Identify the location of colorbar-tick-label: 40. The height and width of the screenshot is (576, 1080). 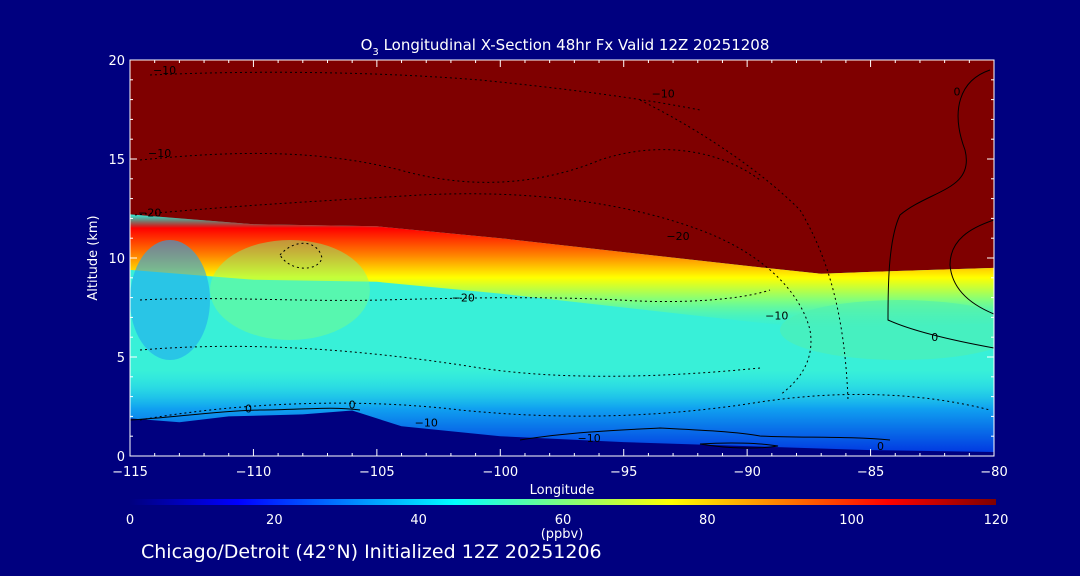
(418, 520).